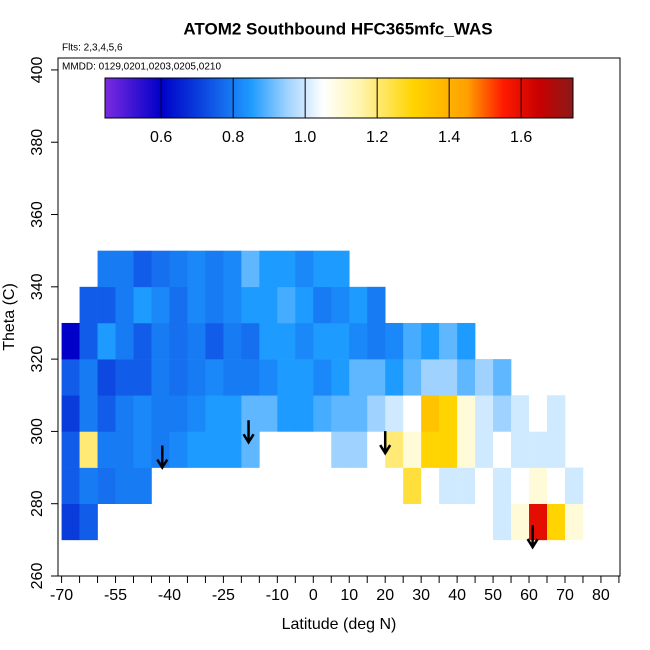 Image resolution: width=650 pixels, height=650 pixels. Describe the element at coordinates (61, 595) in the screenshot. I see `x-tick-label: -70` at that location.